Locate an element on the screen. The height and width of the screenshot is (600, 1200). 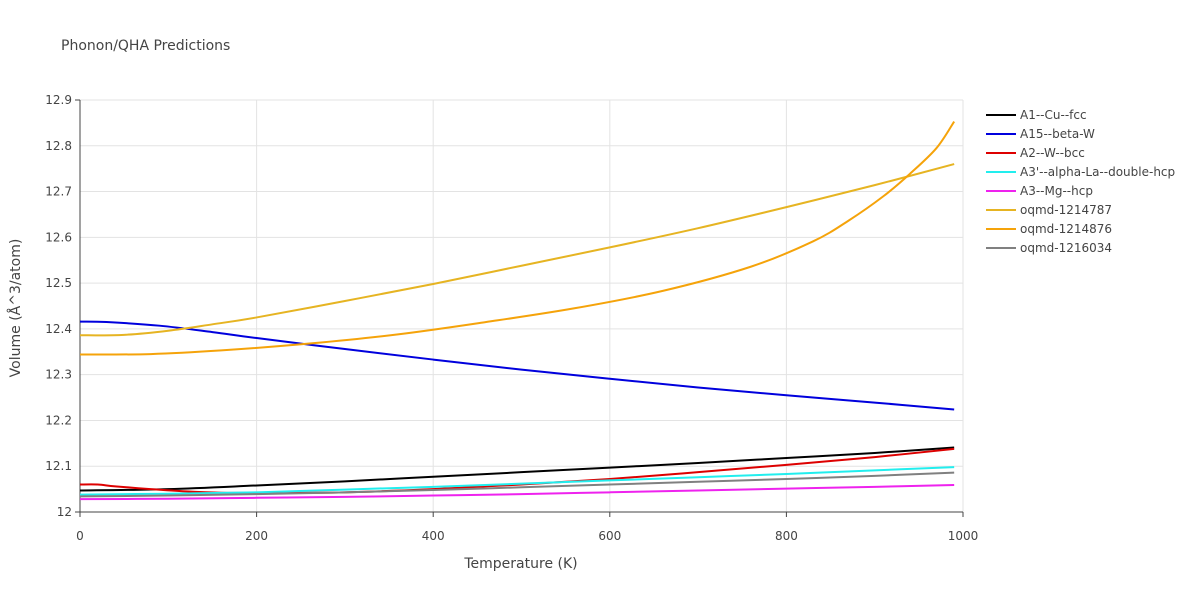
y-tick-label: 12.3 is located at coordinates (58, 375).